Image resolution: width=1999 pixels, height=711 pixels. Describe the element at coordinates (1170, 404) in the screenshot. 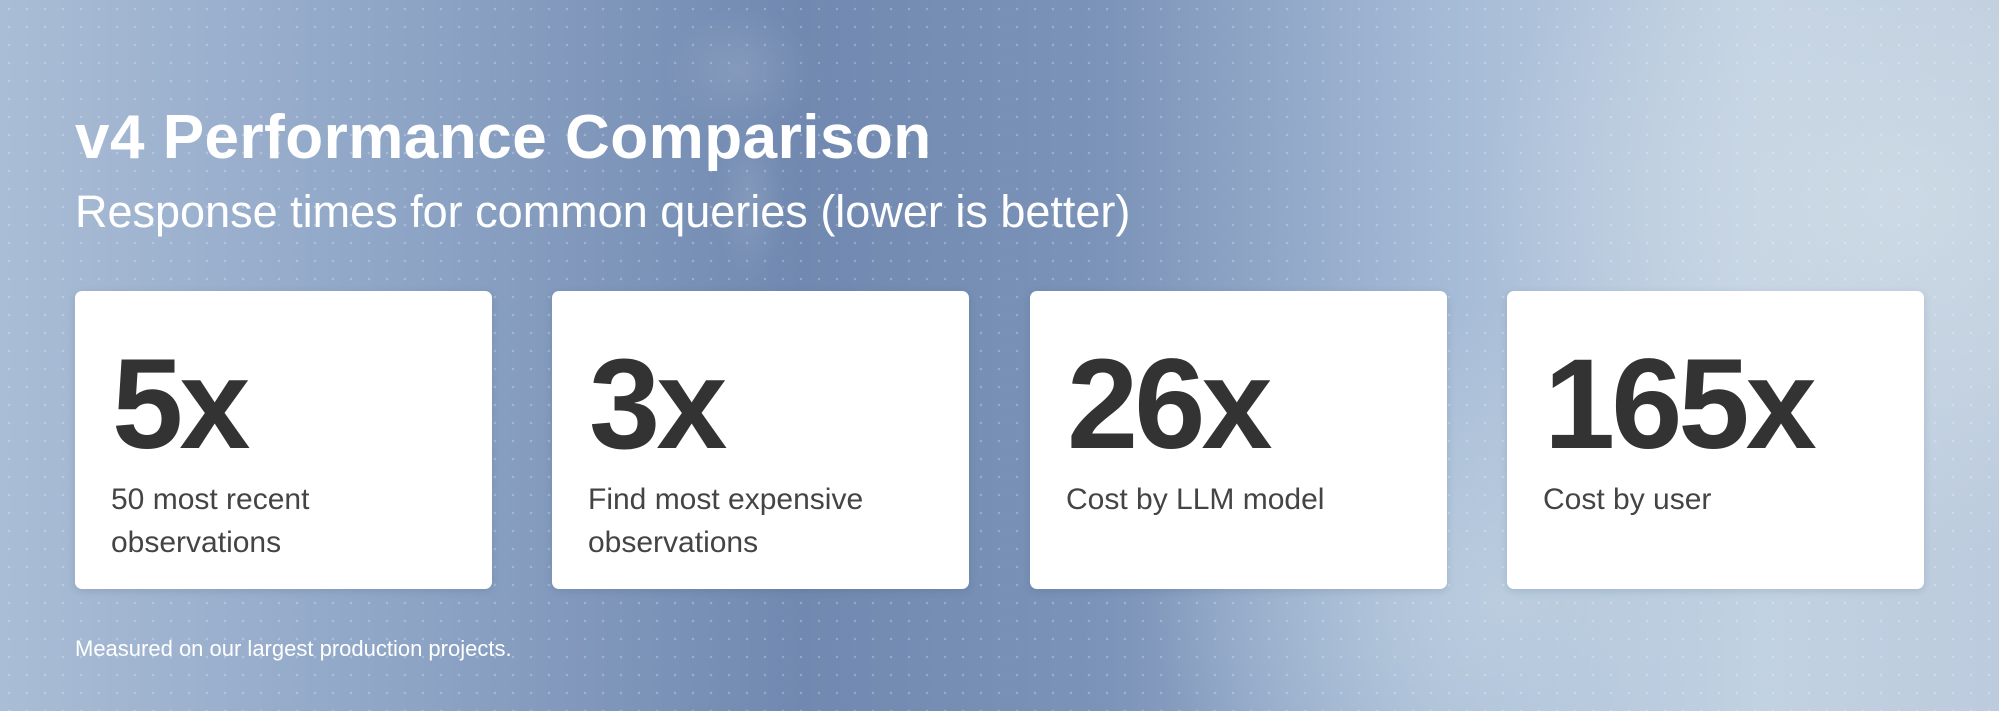

I see `stat-value: 26x` at that location.